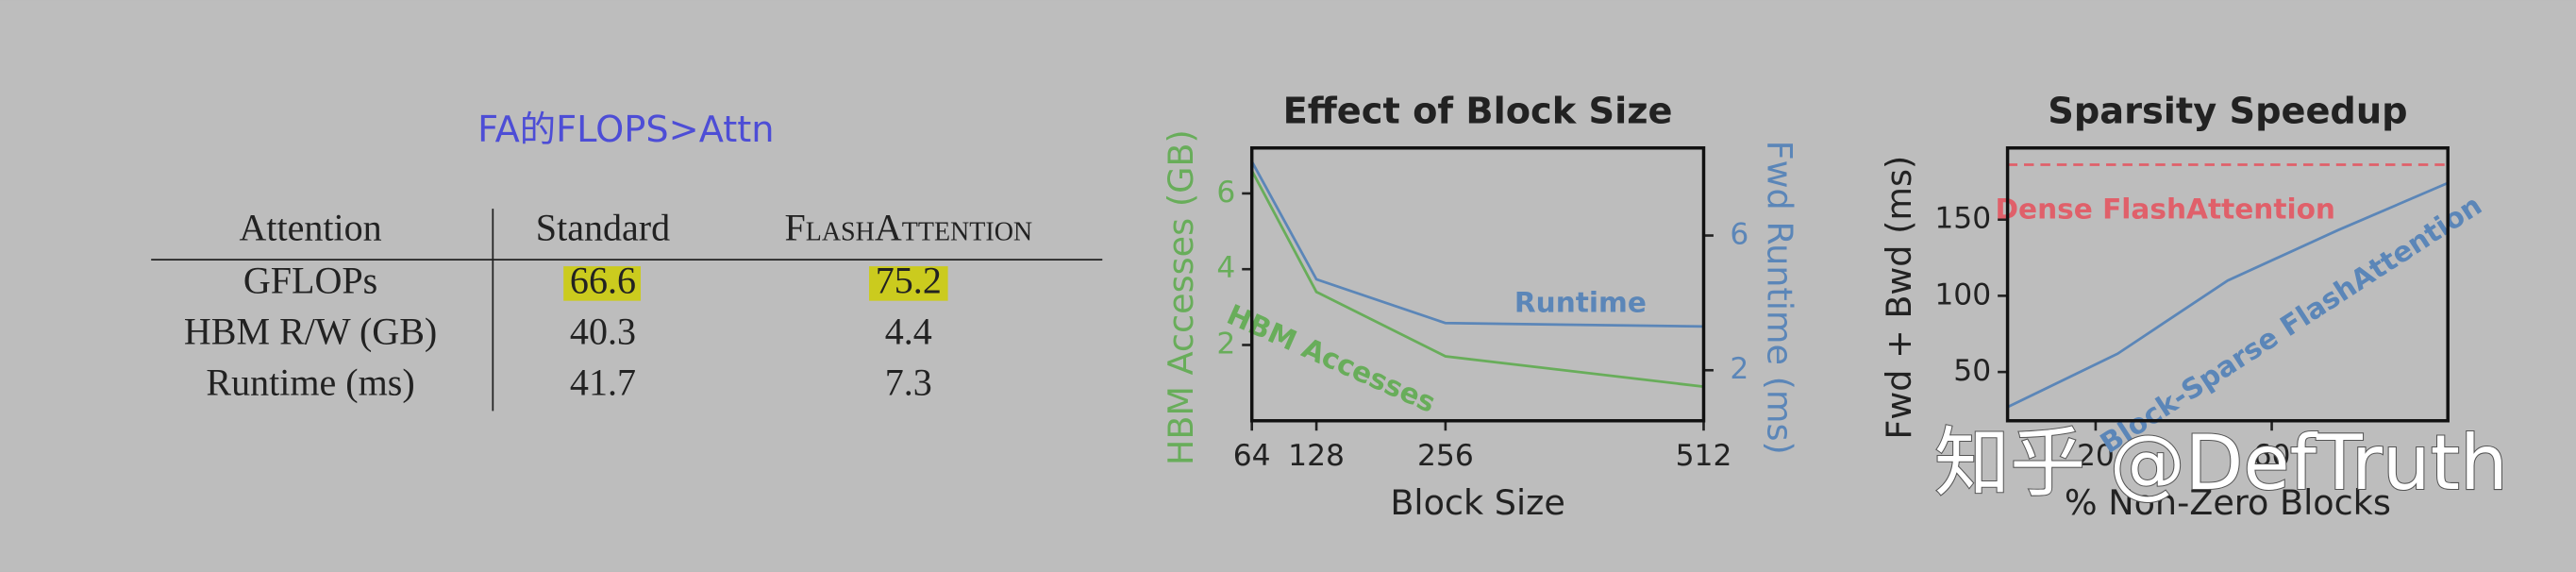 The image size is (2576, 572). I want to click on table-cell: 41.7, so click(603, 382).